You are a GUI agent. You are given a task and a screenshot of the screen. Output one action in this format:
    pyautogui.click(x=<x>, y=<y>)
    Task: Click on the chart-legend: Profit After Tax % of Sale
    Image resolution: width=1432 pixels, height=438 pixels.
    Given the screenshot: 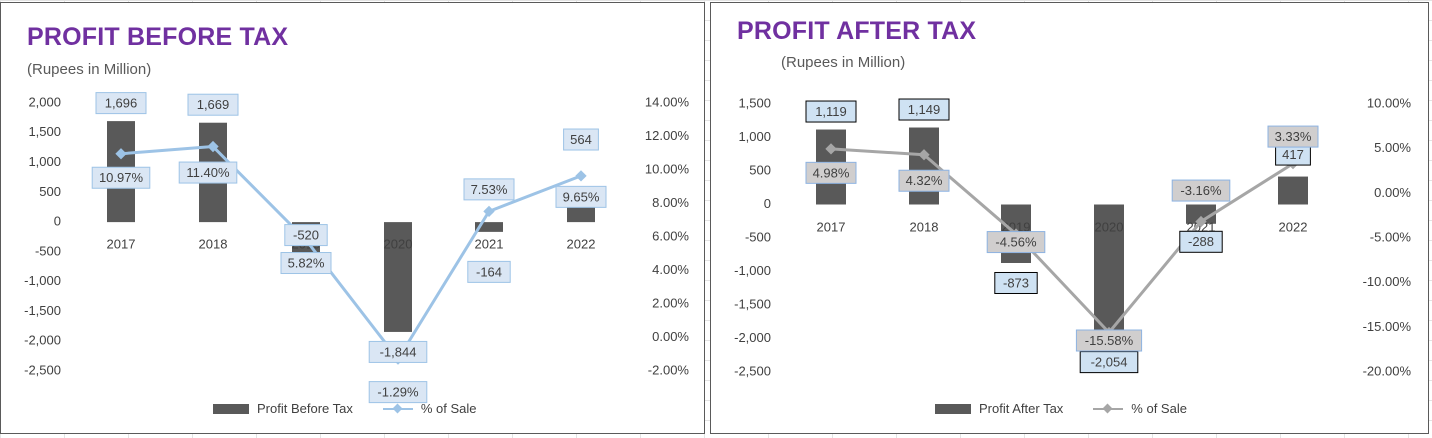 What is the action you would take?
    pyautogui.click(x=1061, y=408)
    